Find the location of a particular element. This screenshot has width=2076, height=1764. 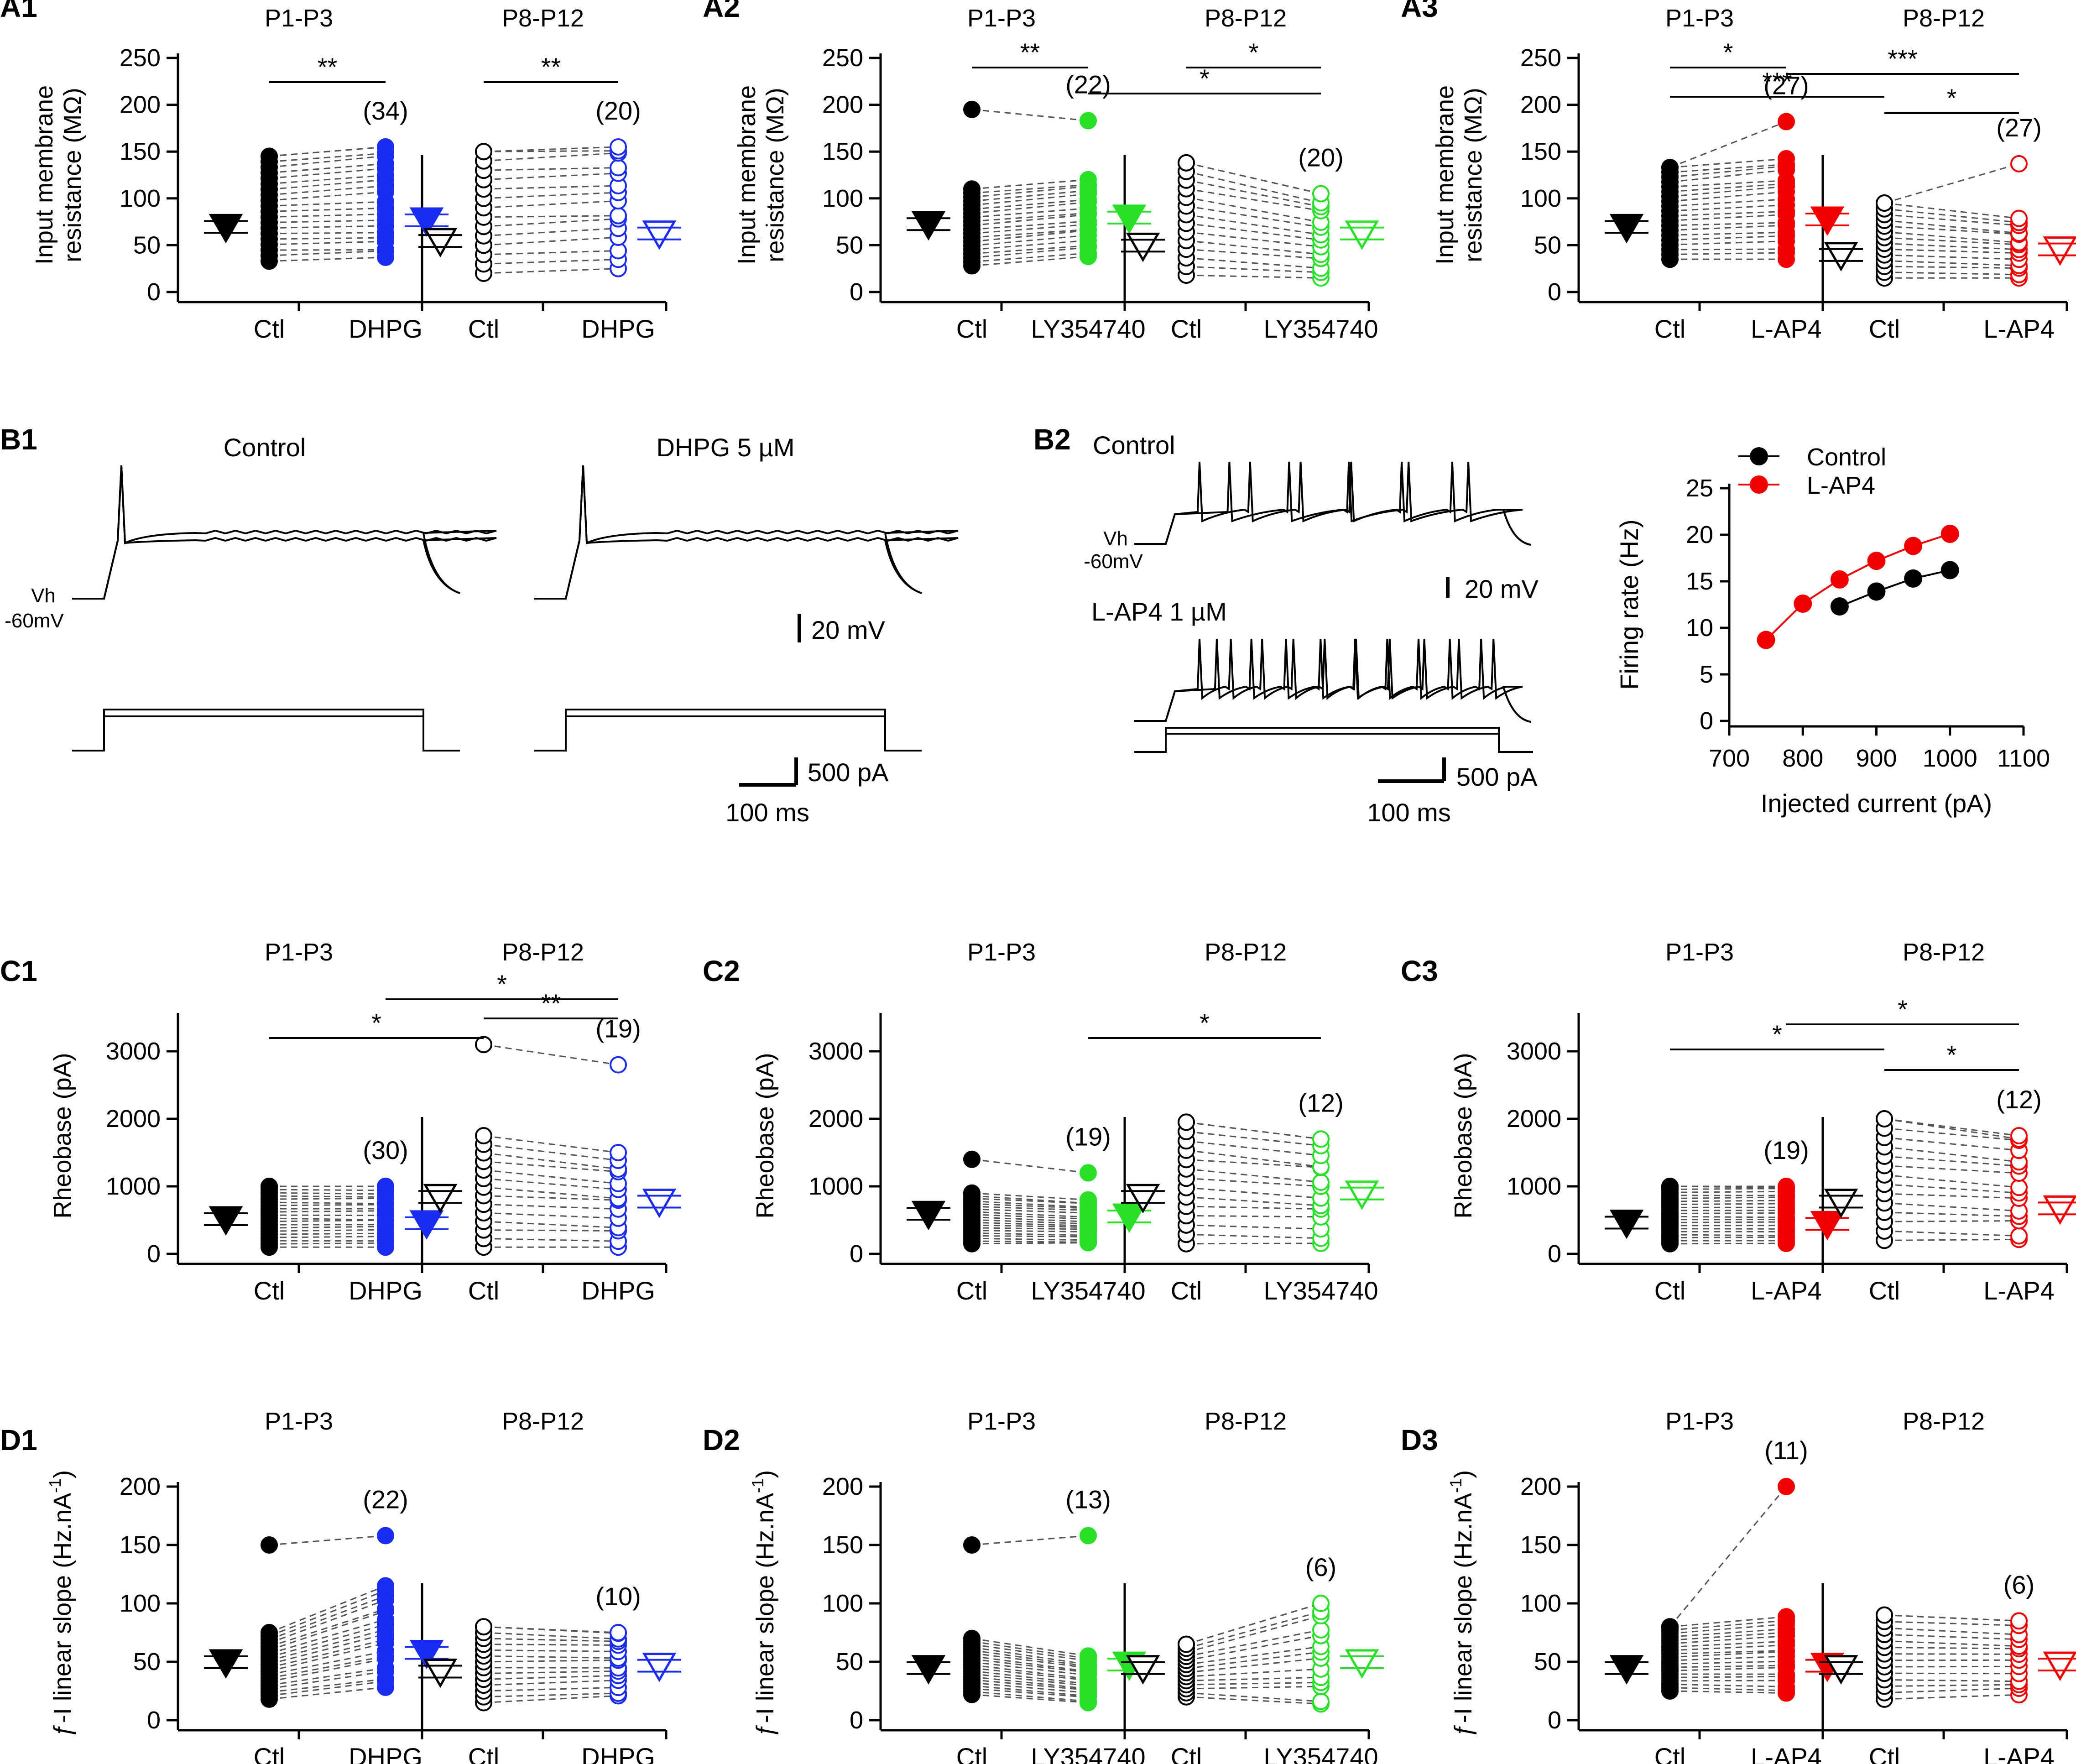

y-tick-label: 250 is located at coordinates (842, 58).